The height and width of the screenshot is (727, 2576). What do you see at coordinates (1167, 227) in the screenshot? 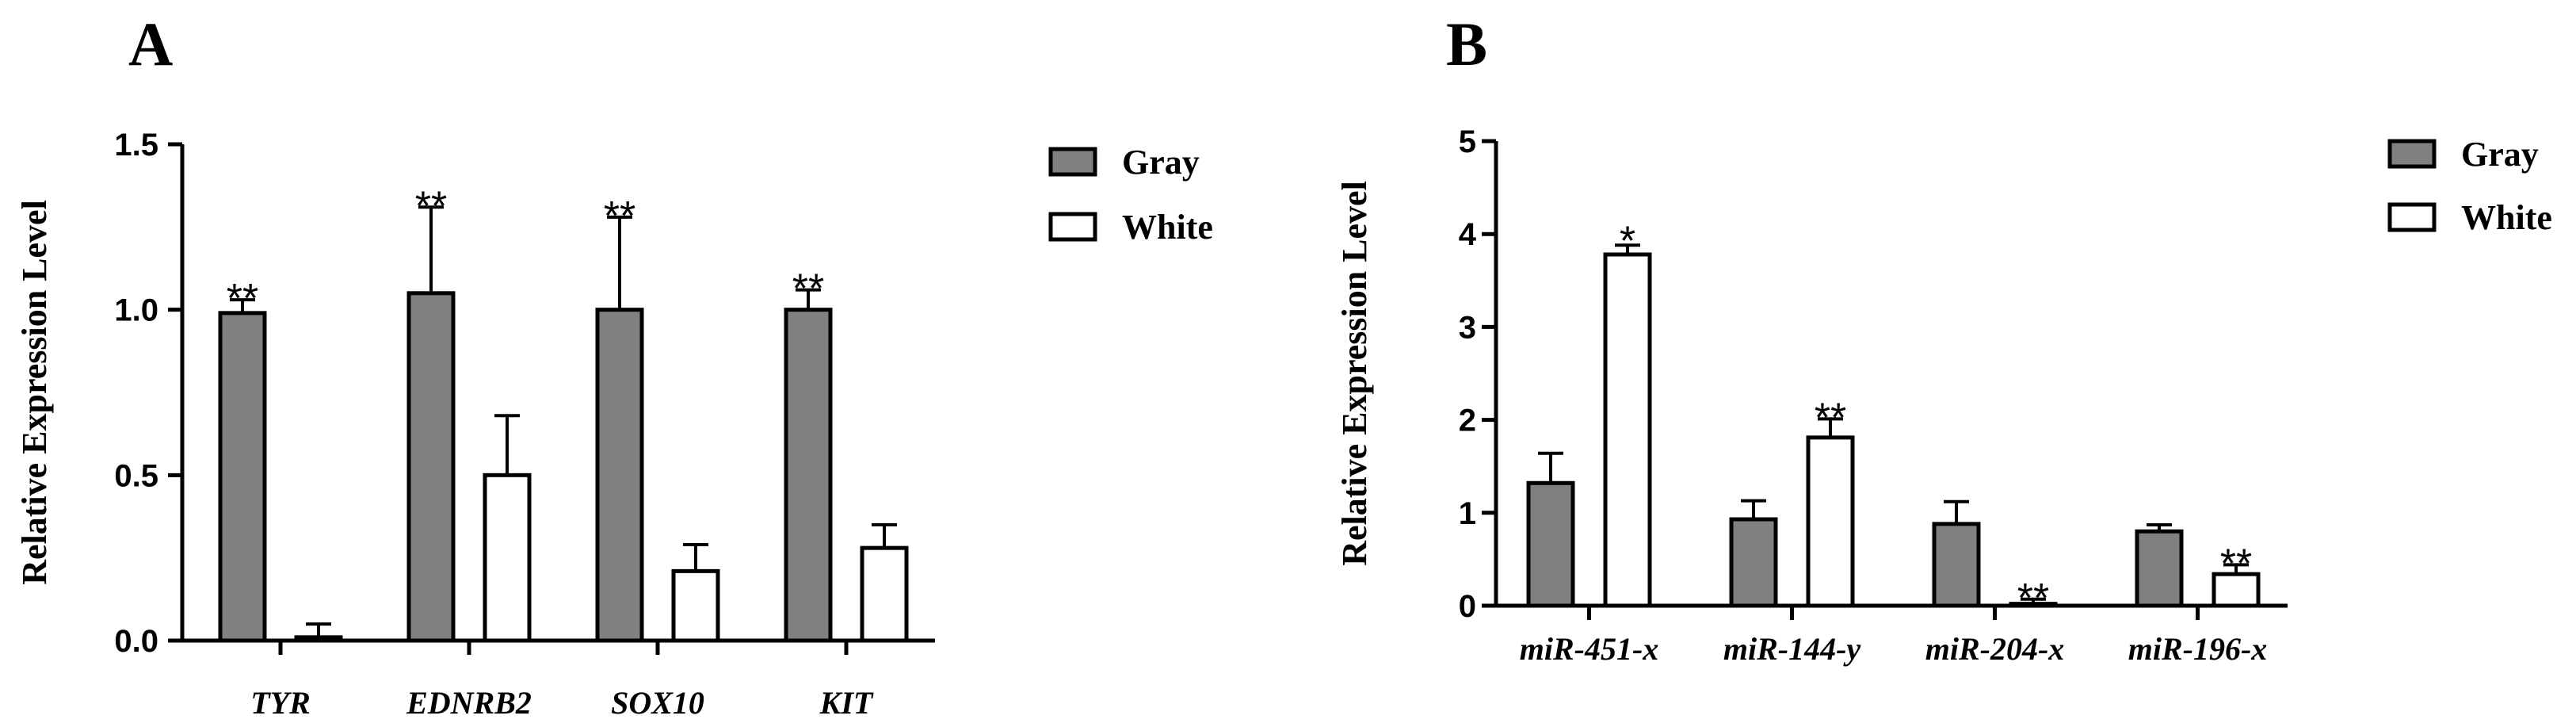
I see `chart-a-legend-label-white: White` at bounding box center [1167, 227].